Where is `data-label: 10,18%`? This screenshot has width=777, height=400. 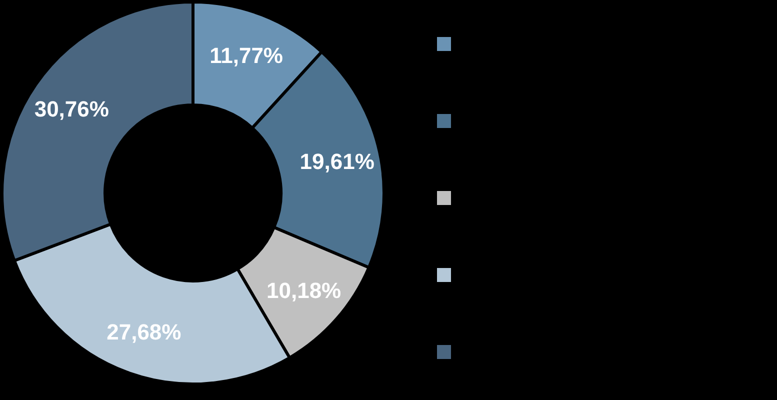 data-label: 10,18% is located at coordinates (304, 290).